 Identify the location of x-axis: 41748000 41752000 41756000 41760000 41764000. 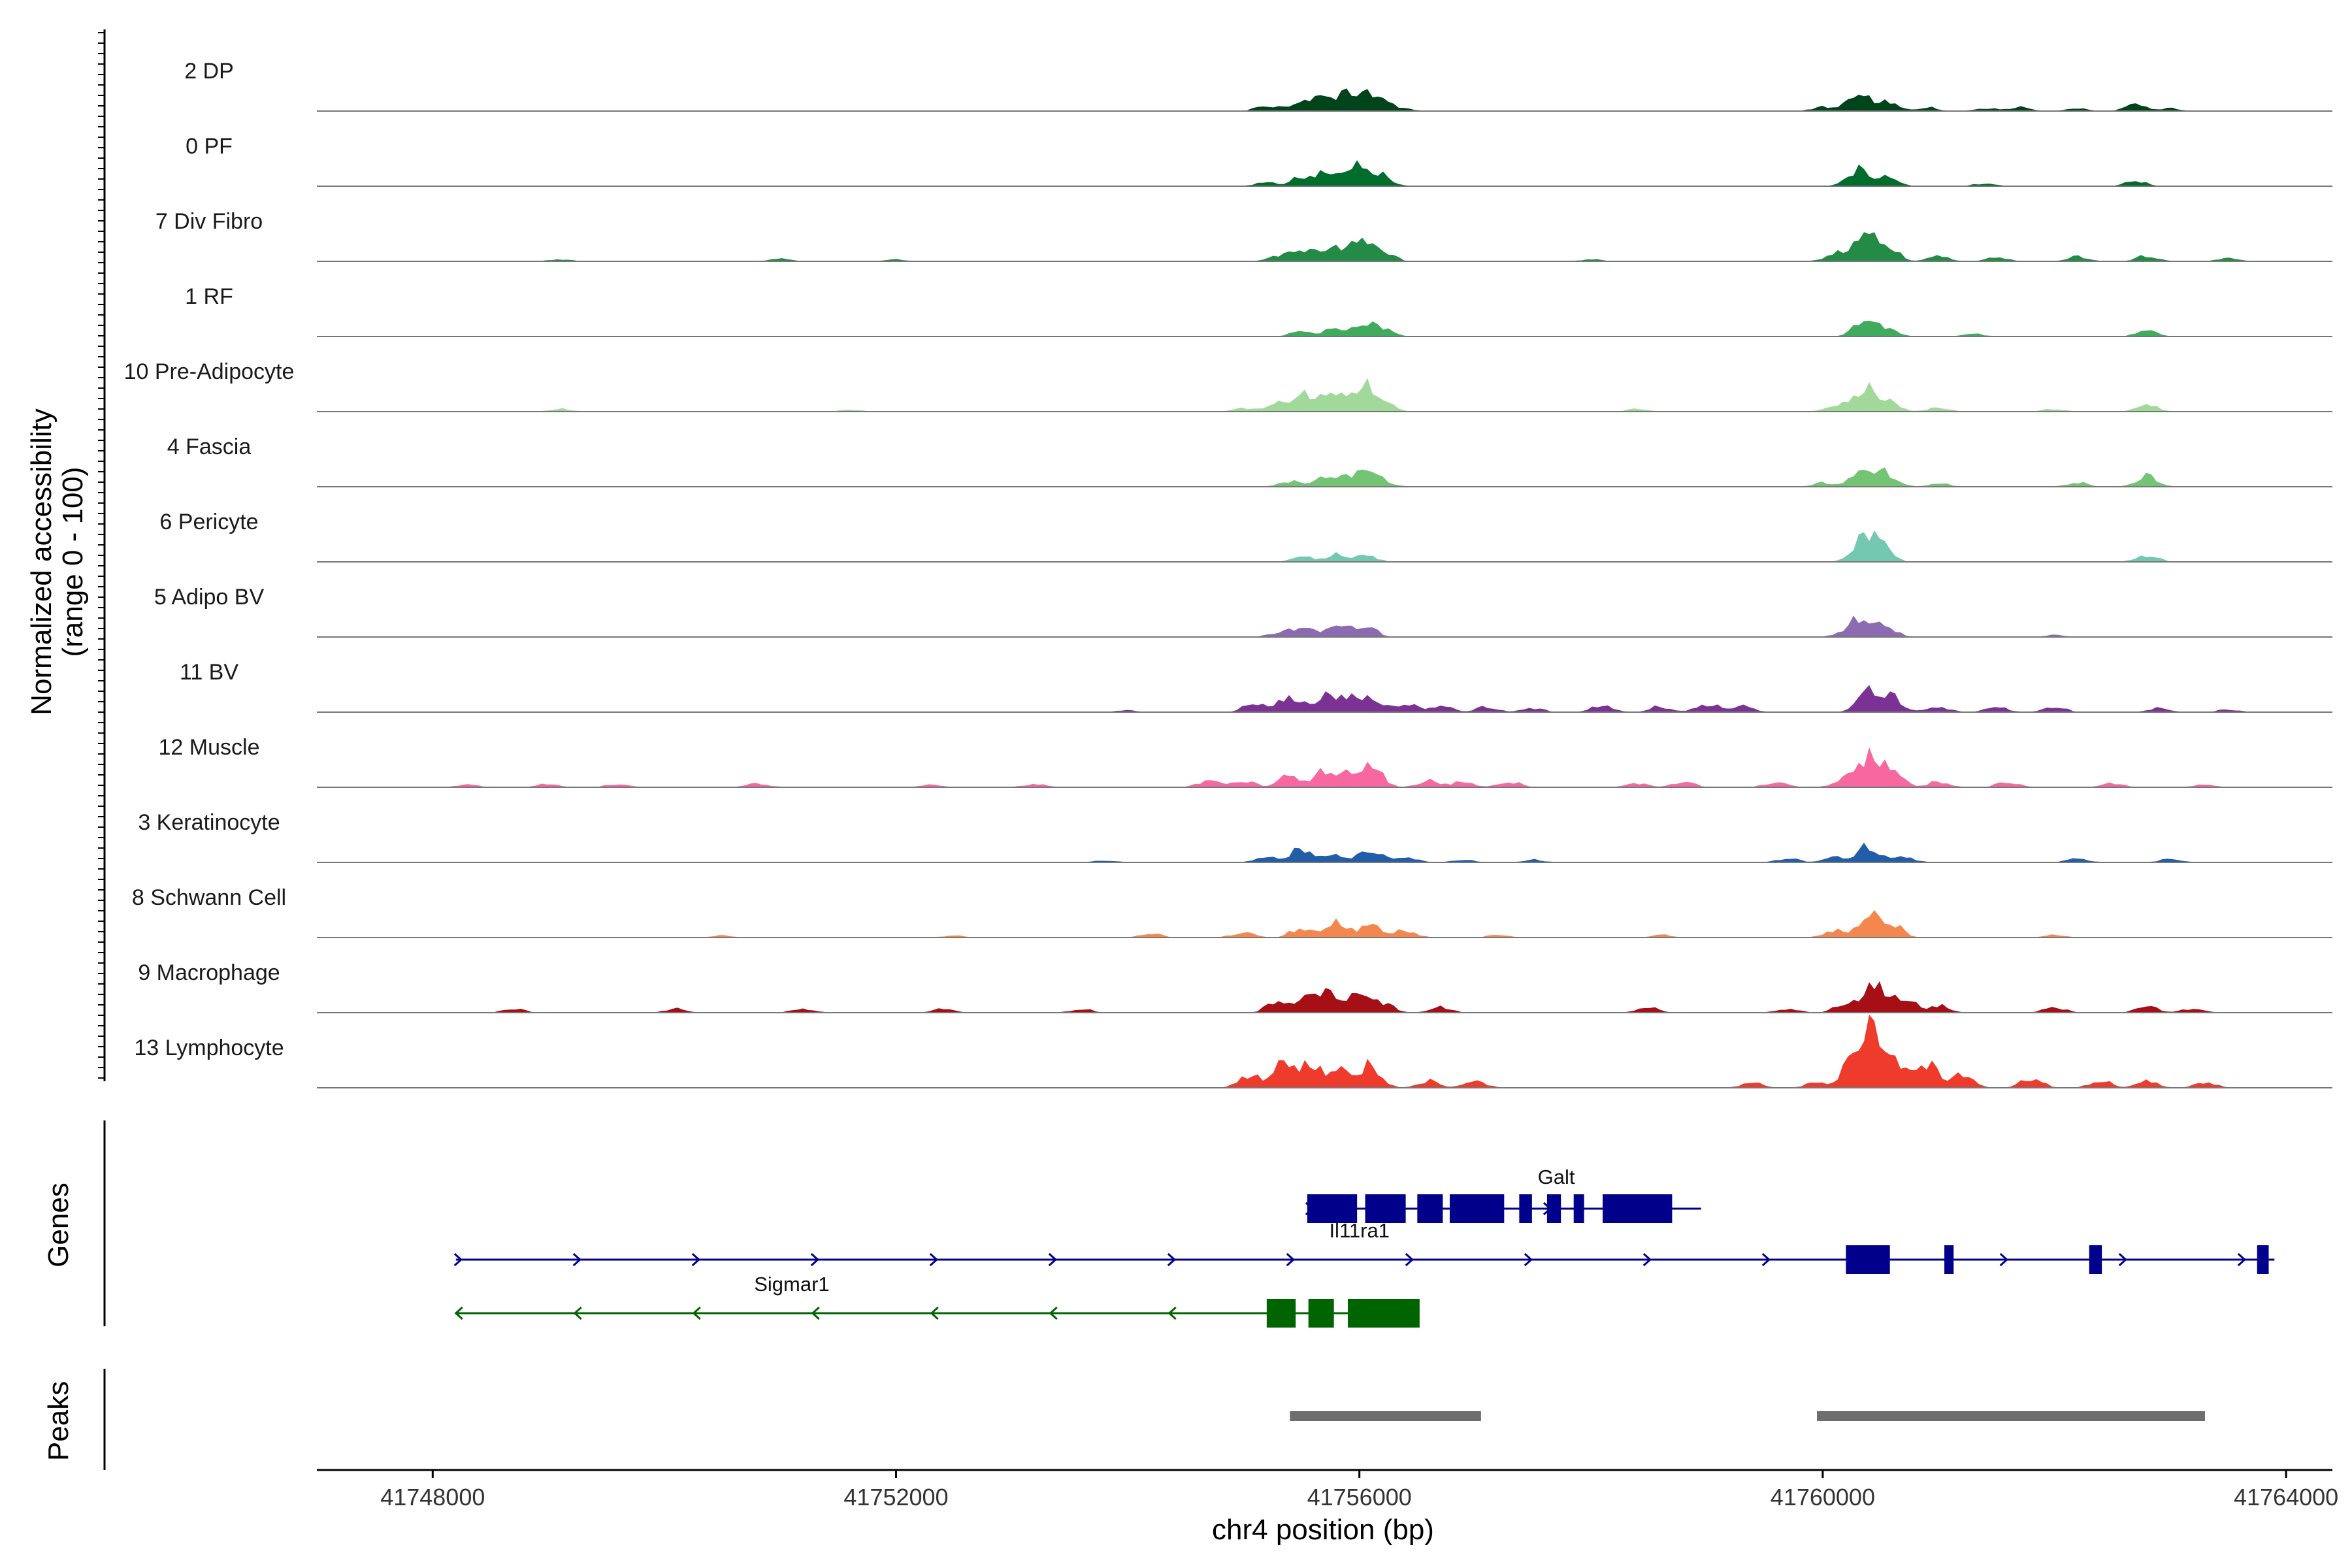
(1327, 1490).